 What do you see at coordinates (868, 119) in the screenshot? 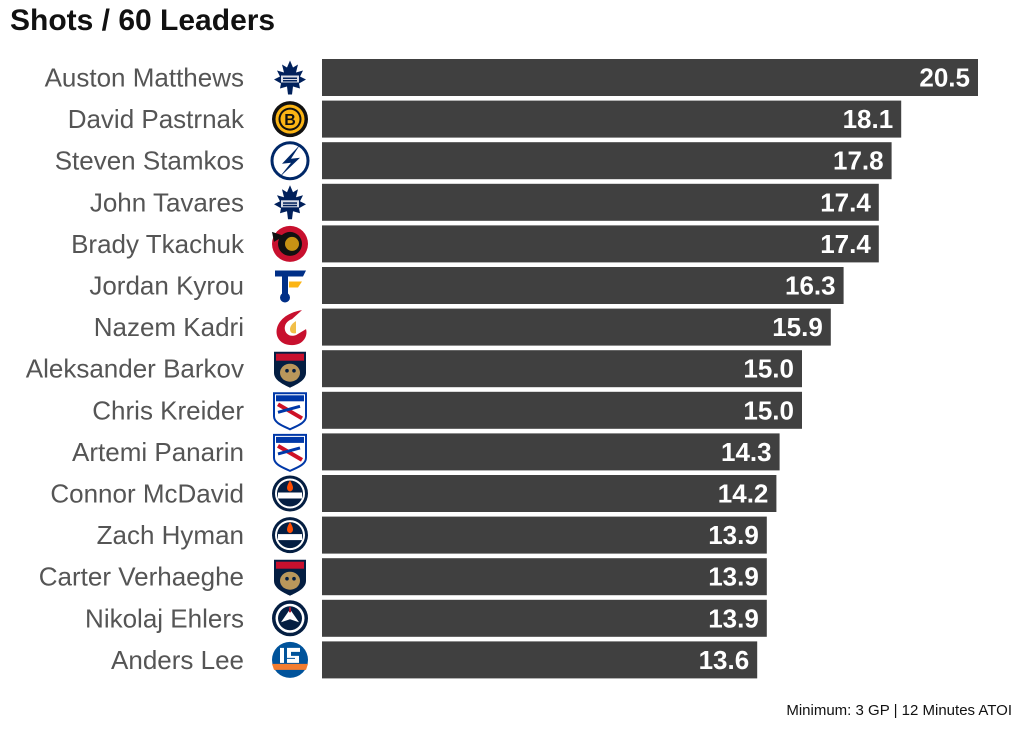
I see `bar-value-label: 18.1` at bounding box center [868, 119].